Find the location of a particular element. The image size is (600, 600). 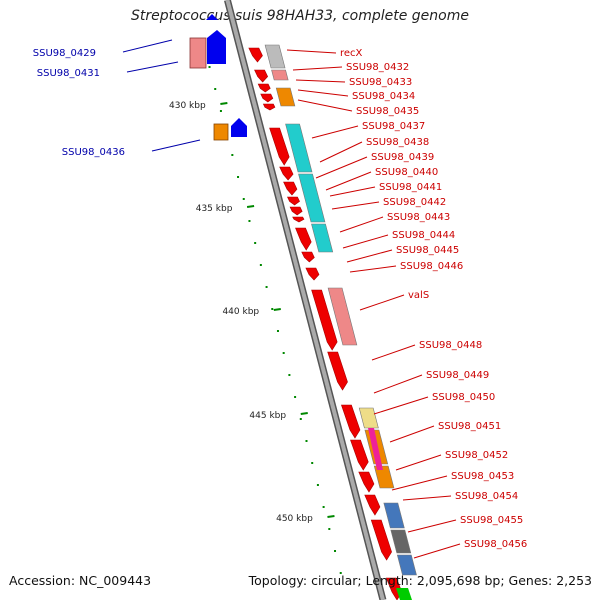

scale-tick-label: 440 kbp is located at coordinates (240, 312).